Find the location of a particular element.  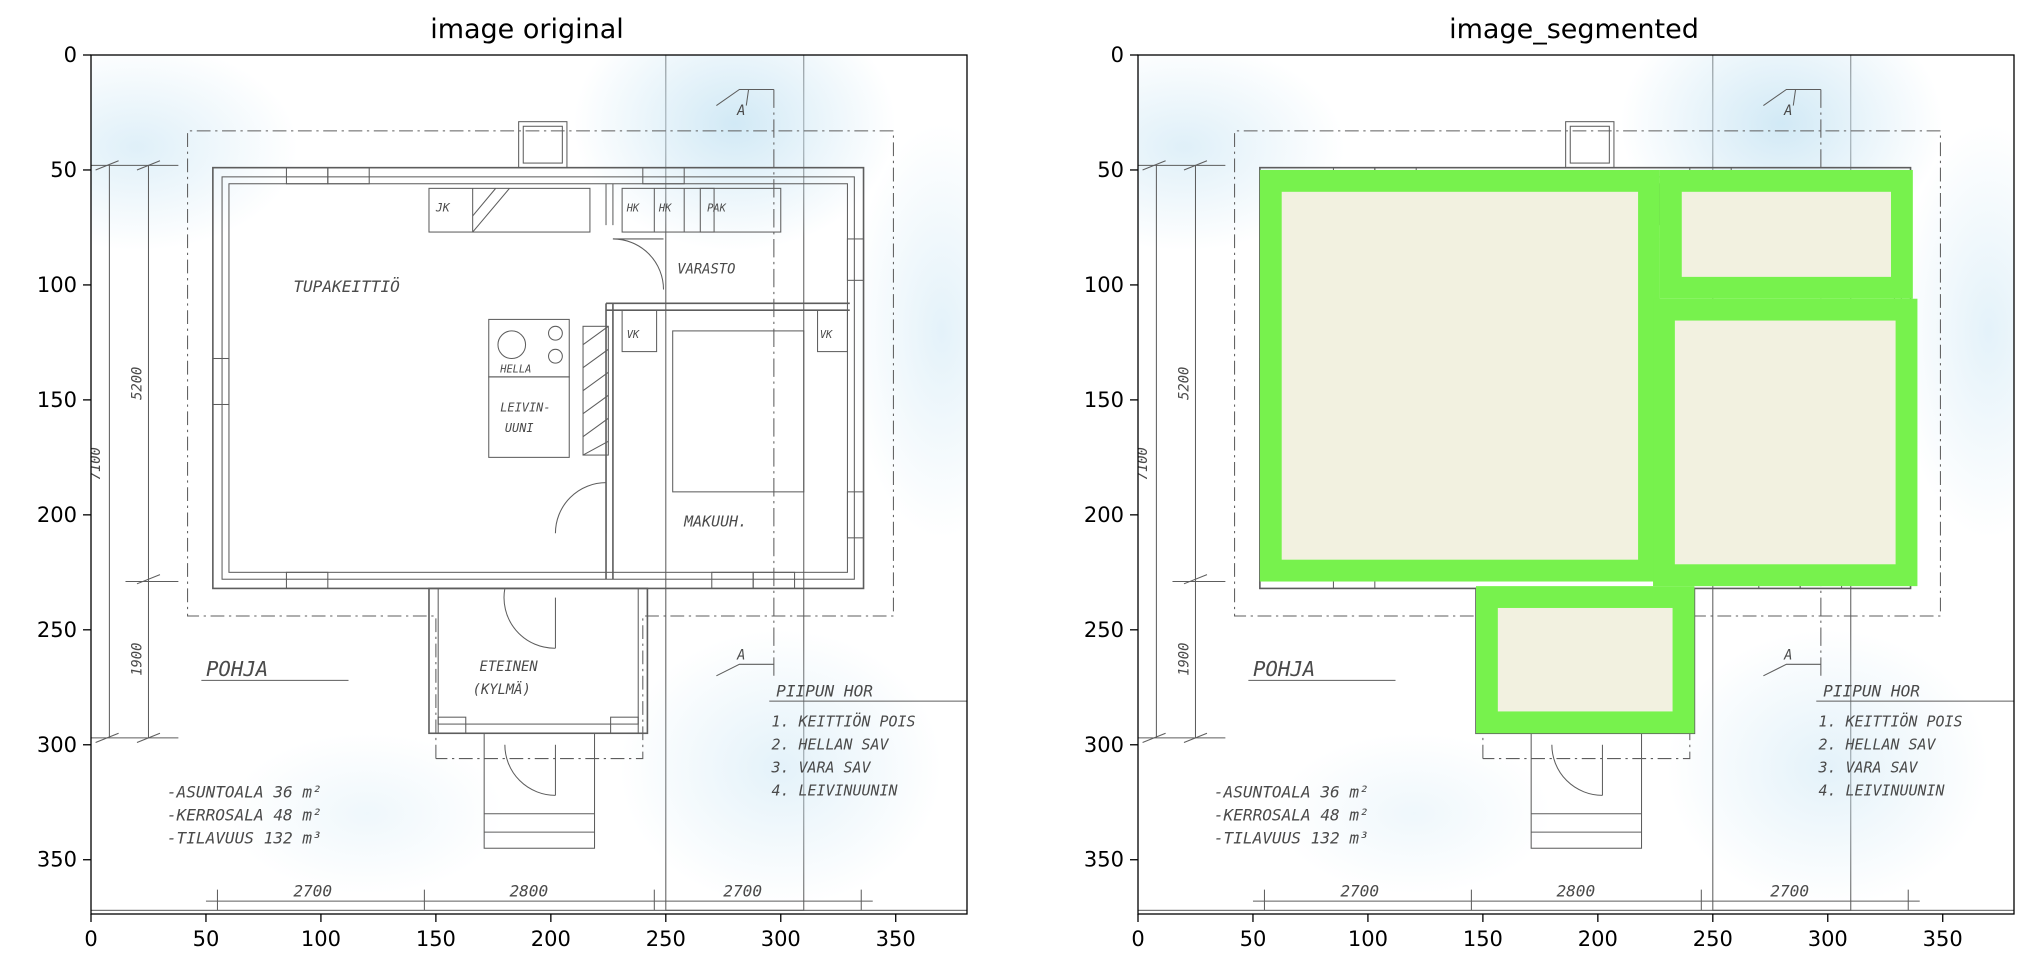

segmented-room-entry is located at coordinates (1585, 660).